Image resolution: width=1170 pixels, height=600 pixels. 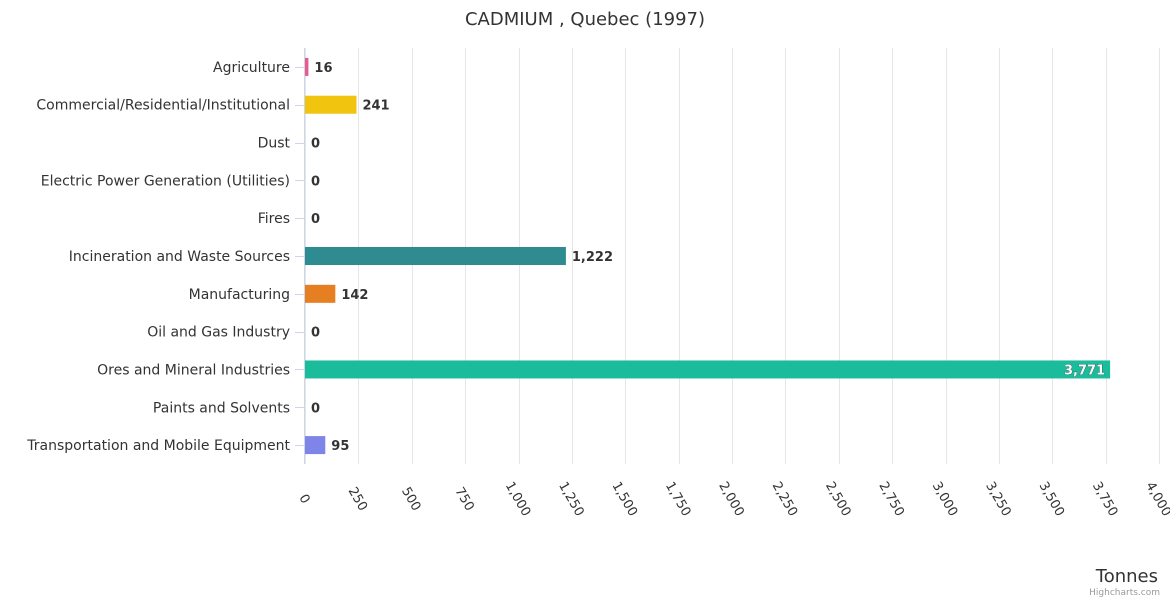 I want to click on tick-label: 2,000, so click(x=731, y=499).